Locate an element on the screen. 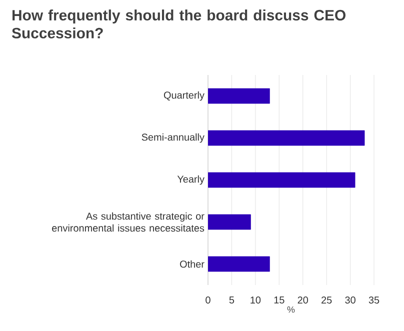 The width and height of the screenshot is (404, 331). x-axis-title: % is located at coordinates (291, 309).